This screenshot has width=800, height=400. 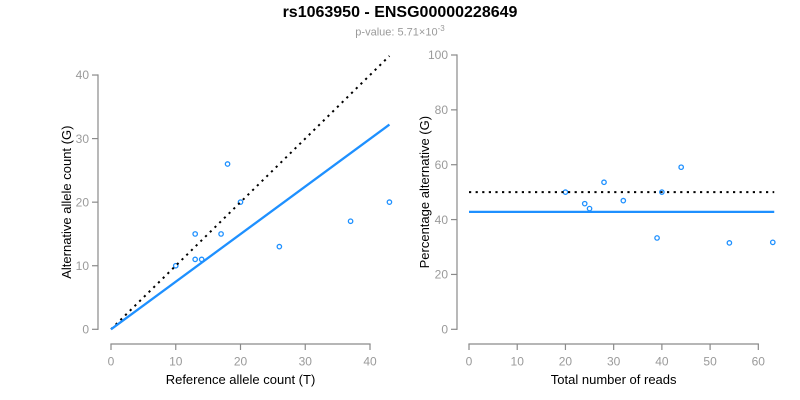 What do you see at coordinates (759, 362) in the screenshot?
I see `x-tick-label: 60` at bounding box center [759, 362].